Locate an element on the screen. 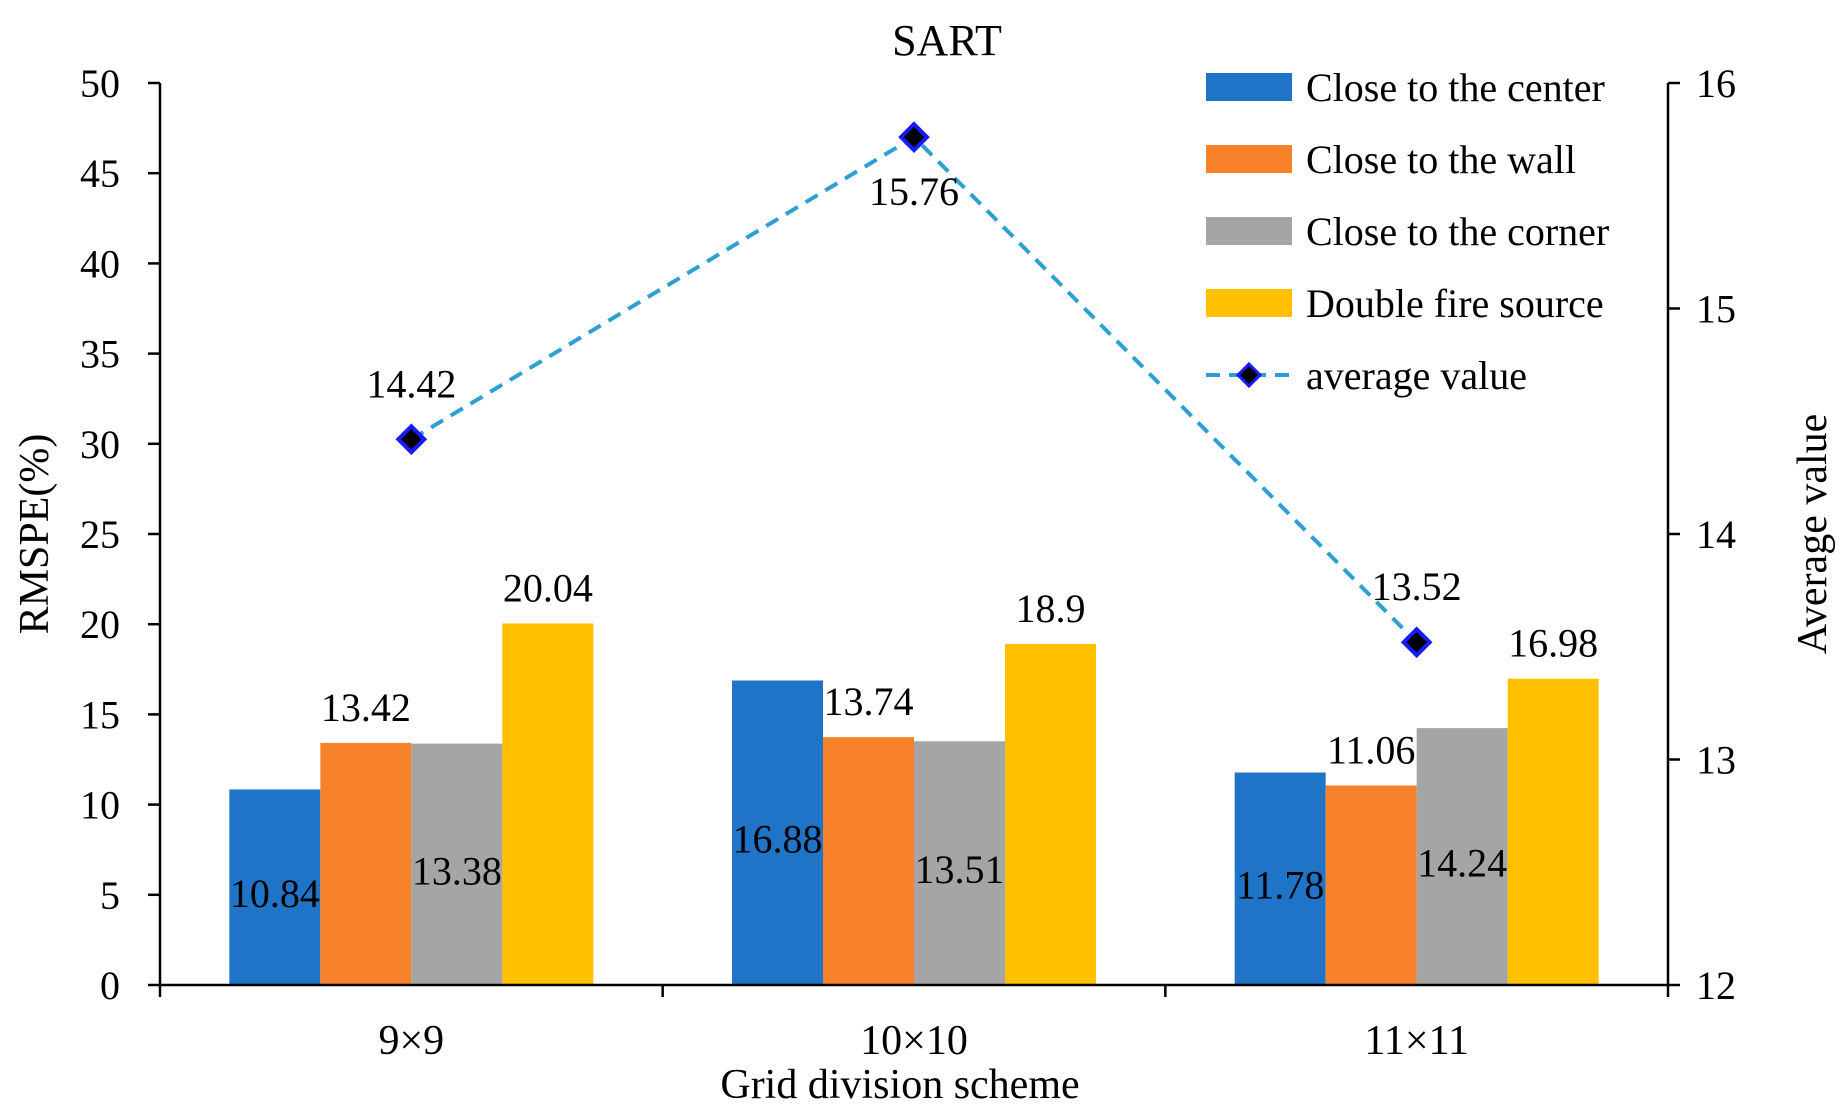 The height and width of the screenshot is (1116, 1847). y-tick-label: 30 is located at coordinates (100, 444).